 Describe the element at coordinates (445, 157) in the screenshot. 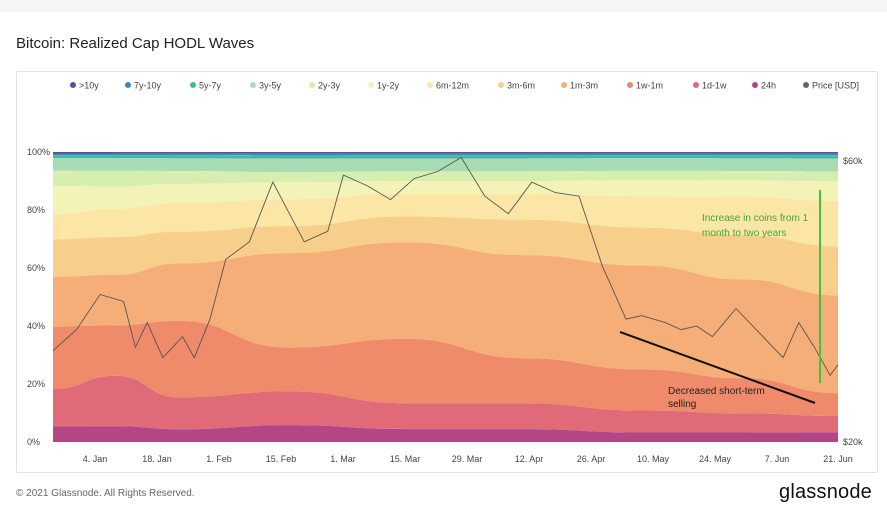

I see `wave-band-5y-7y` at that location.